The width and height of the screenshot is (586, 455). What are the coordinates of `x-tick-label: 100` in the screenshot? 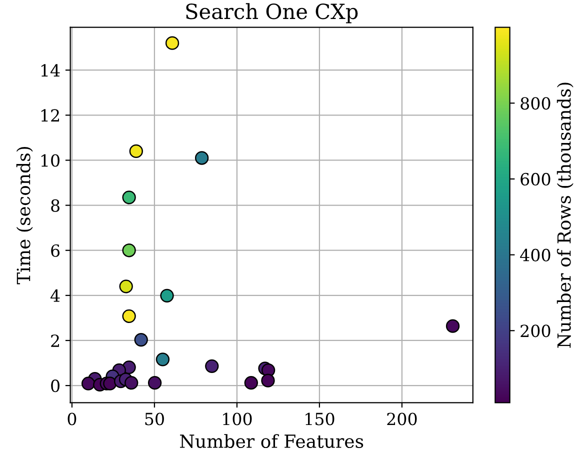 It's located at (237, 419).